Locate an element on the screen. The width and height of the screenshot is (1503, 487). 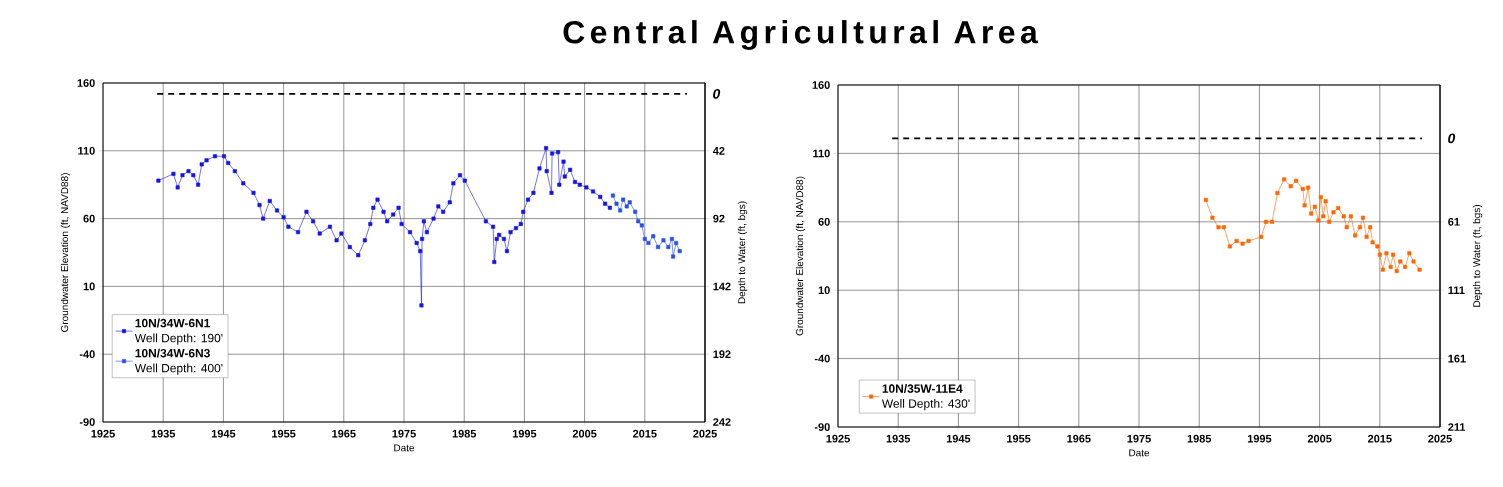
legend-label: 10N/34W-6N3 is located at coordinates (172, 353).